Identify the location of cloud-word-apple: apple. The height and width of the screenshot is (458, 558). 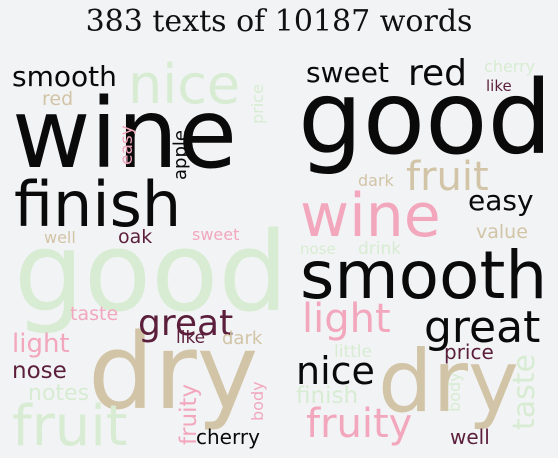
(180, 155).